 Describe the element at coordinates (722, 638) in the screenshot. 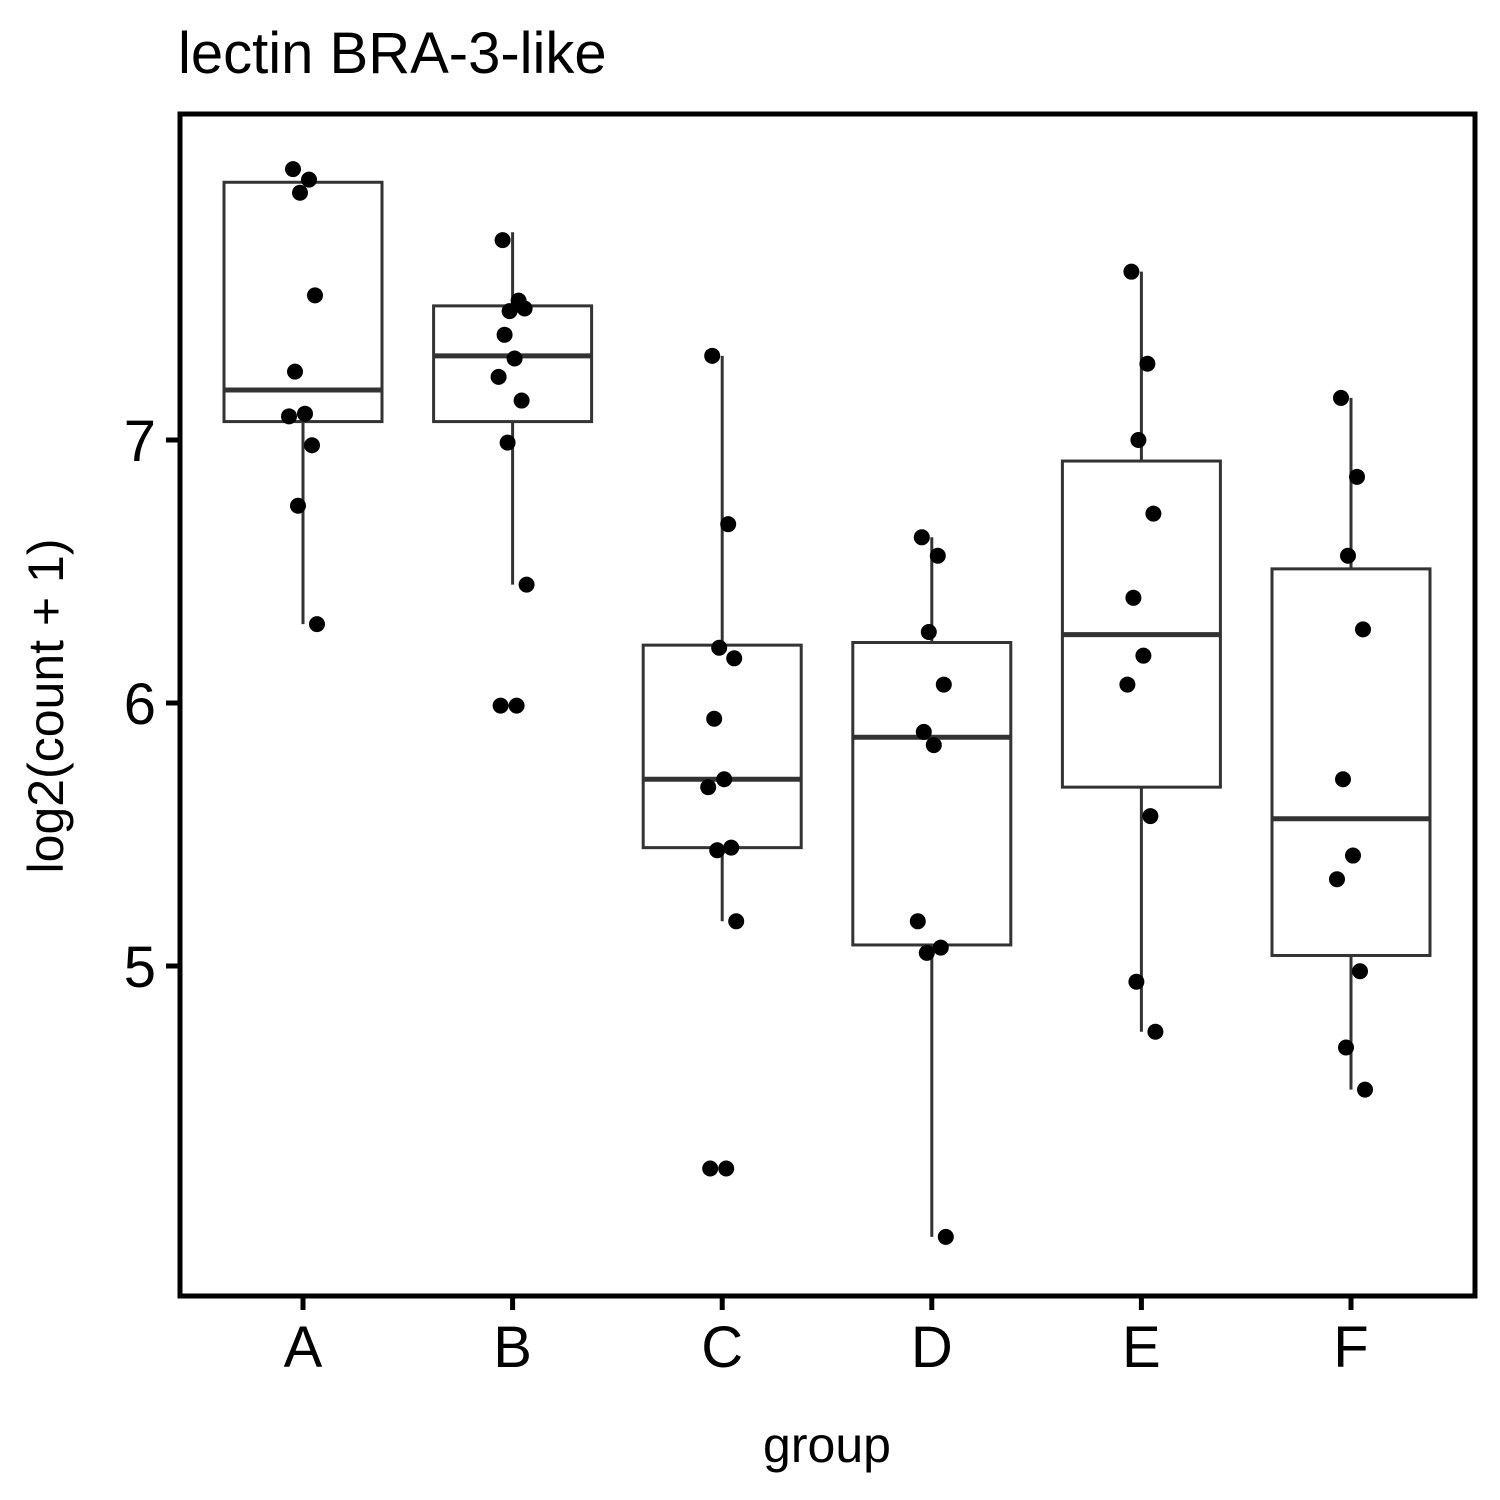

I see `box-C` at that location.